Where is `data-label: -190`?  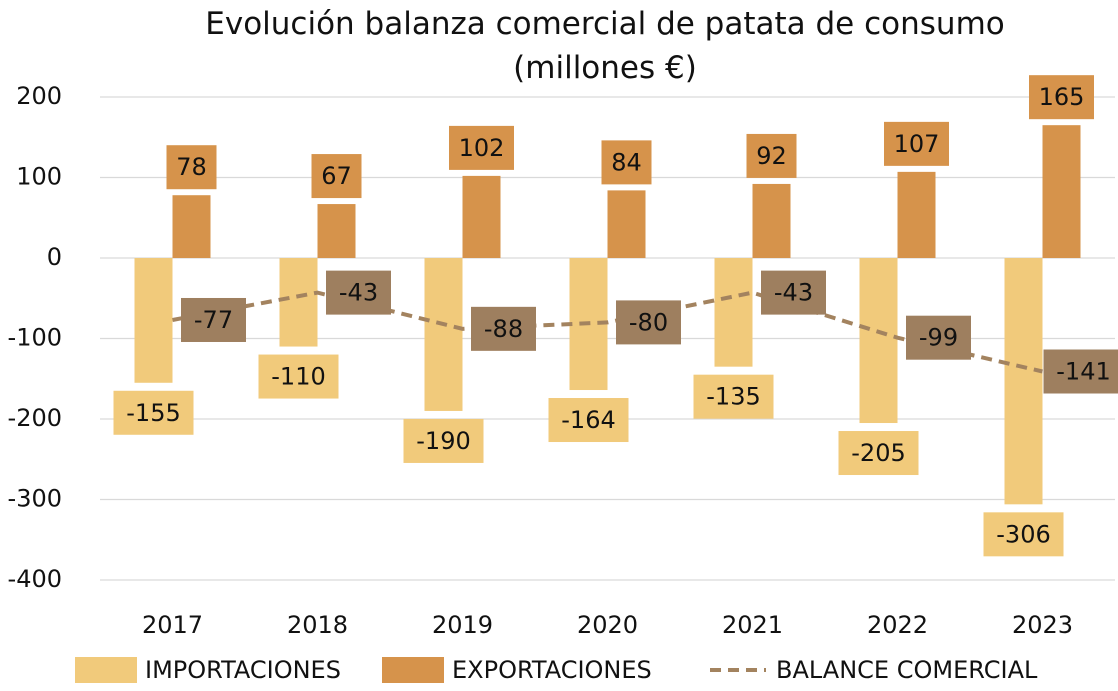
data-label: -190 is located at coordinates (443, 441).